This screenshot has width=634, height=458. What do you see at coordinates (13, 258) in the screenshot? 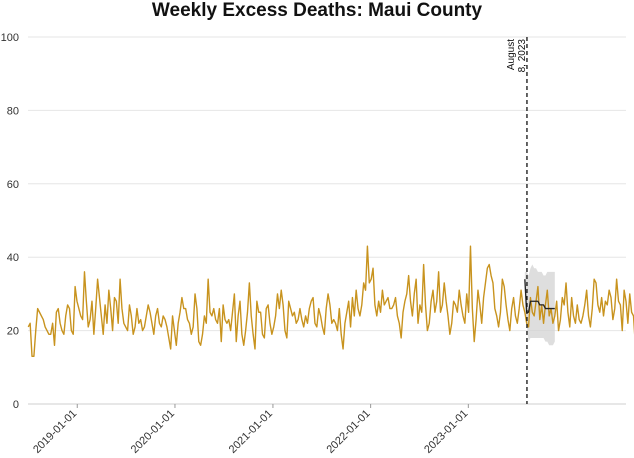
I see `y-tick-label-40: 40` at bounding box center [13, 258].